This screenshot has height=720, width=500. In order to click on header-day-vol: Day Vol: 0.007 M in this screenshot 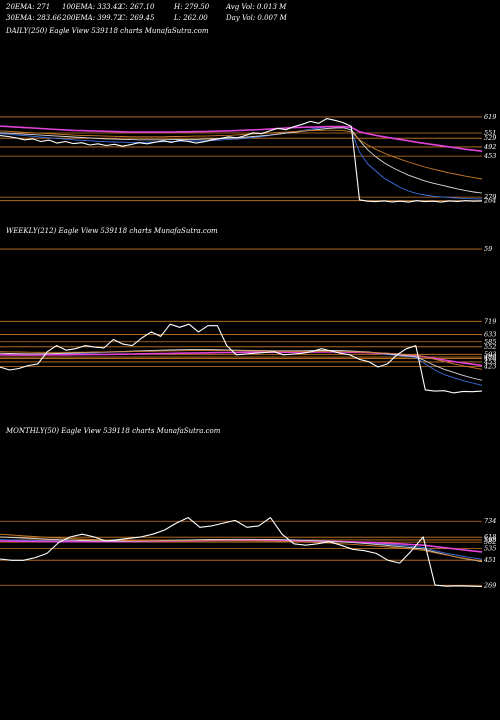, I will do `click(256, 18)`.